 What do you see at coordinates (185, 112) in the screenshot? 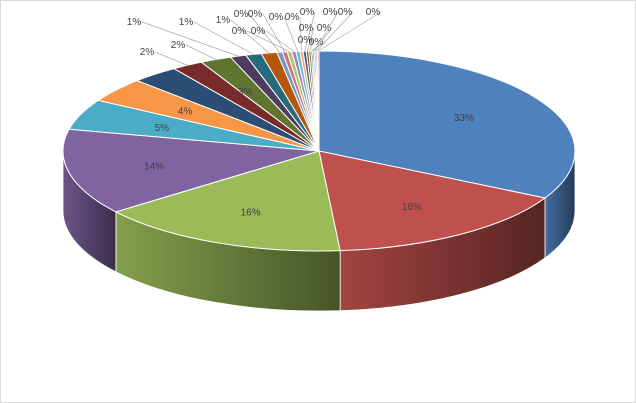
I see `slice-label: 4%` at bounding box center [185, 112].